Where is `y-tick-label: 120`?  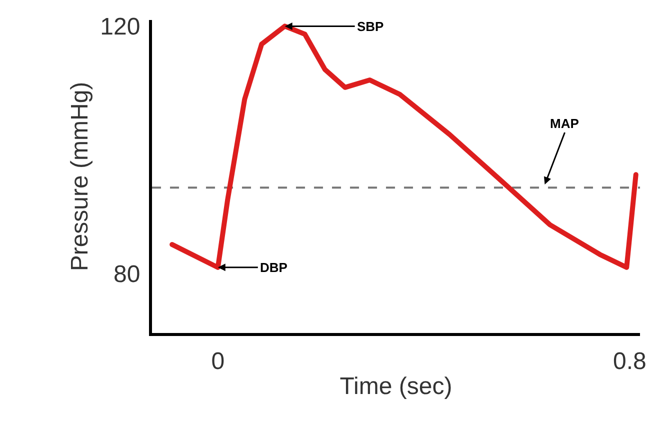
y-tick-label: 120 is located at coordinates (120, 27).